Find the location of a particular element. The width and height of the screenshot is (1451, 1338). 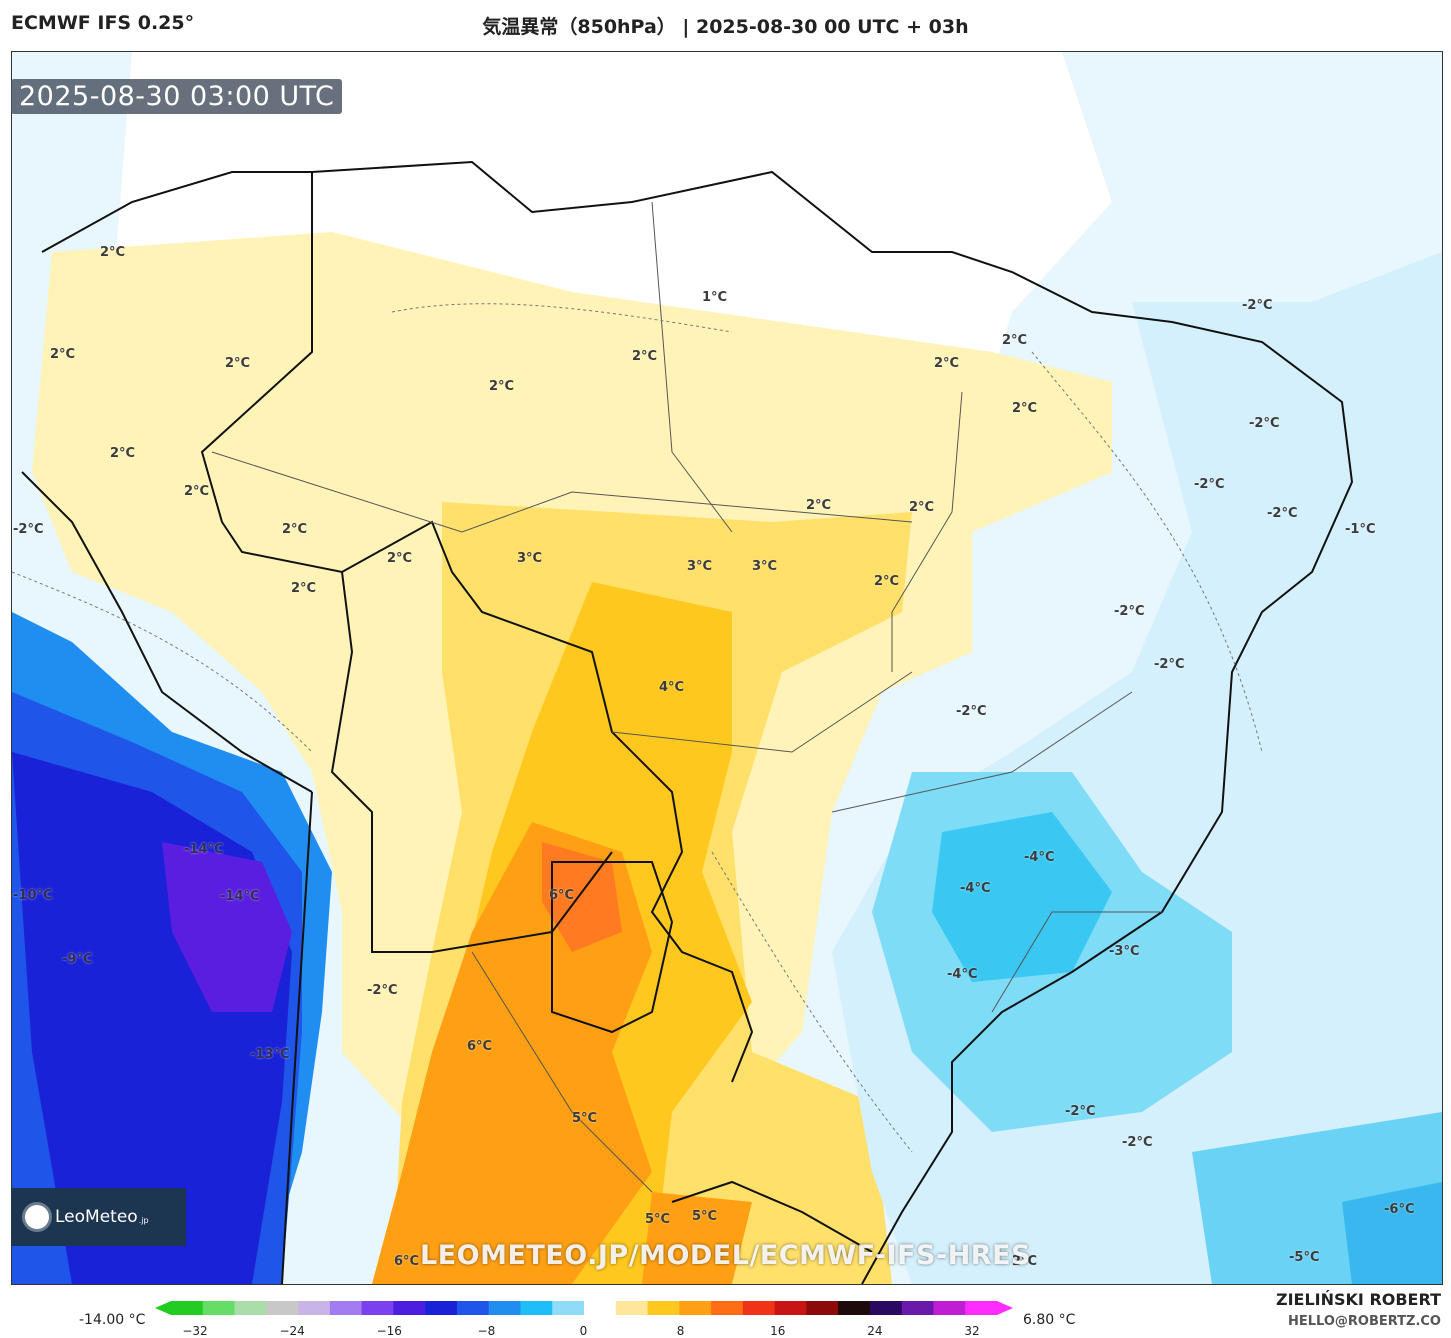

colorbar-tick-label: 24 is located at coordinates (875, 1331).